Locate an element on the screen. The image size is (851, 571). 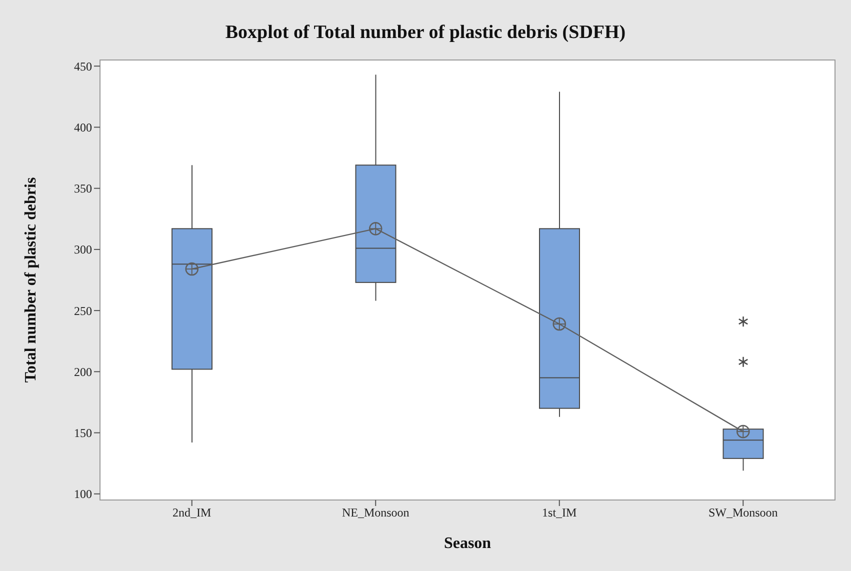
x-tick-label: 1st_IM is located at coordinates (560, 513).